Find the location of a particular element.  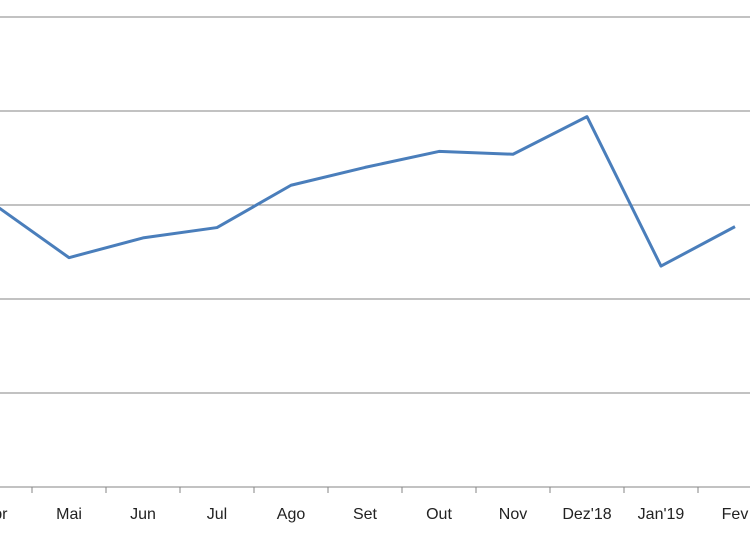

x-tick-label: Jan'19 is located at coordinates (661, 514).